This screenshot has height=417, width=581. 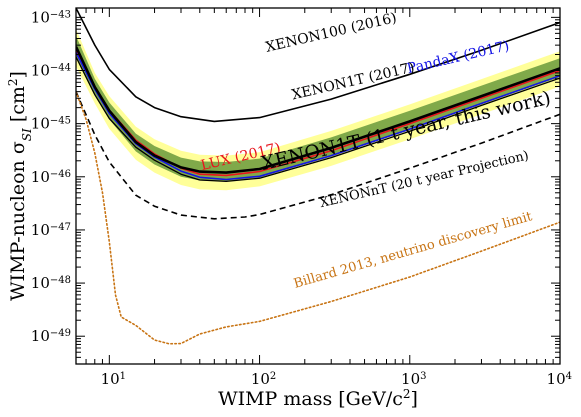 What do you see at coordinates (51, 283) in the screenshot?
I see `y-tick-label: 10−48` at bounding box center [51, 283].